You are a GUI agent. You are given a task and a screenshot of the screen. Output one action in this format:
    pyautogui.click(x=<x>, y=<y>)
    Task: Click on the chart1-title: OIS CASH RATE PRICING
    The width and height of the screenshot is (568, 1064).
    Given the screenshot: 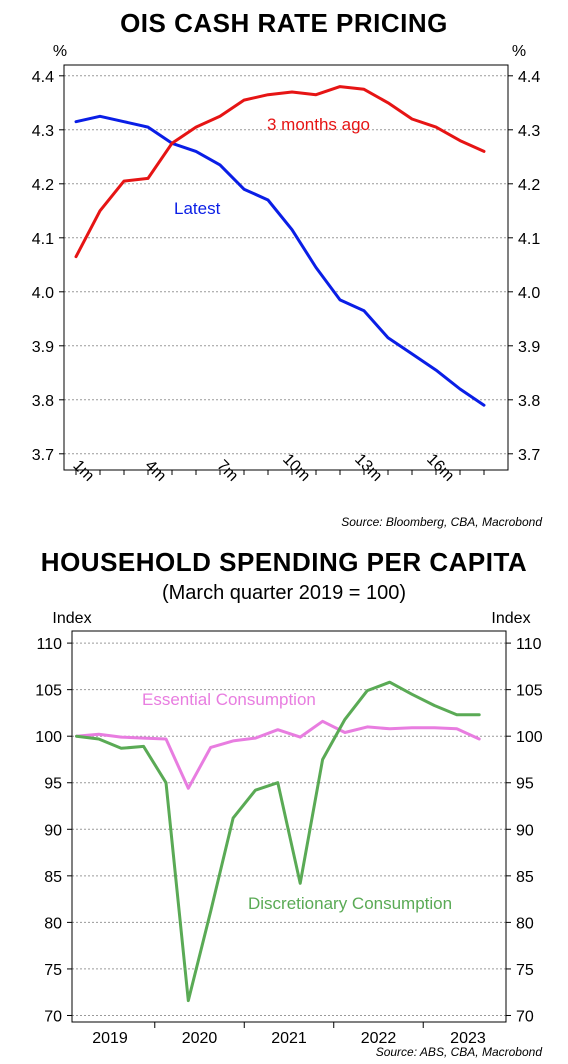 What is the action you would take?
    pyautogui.click(x=284, y=23)
    